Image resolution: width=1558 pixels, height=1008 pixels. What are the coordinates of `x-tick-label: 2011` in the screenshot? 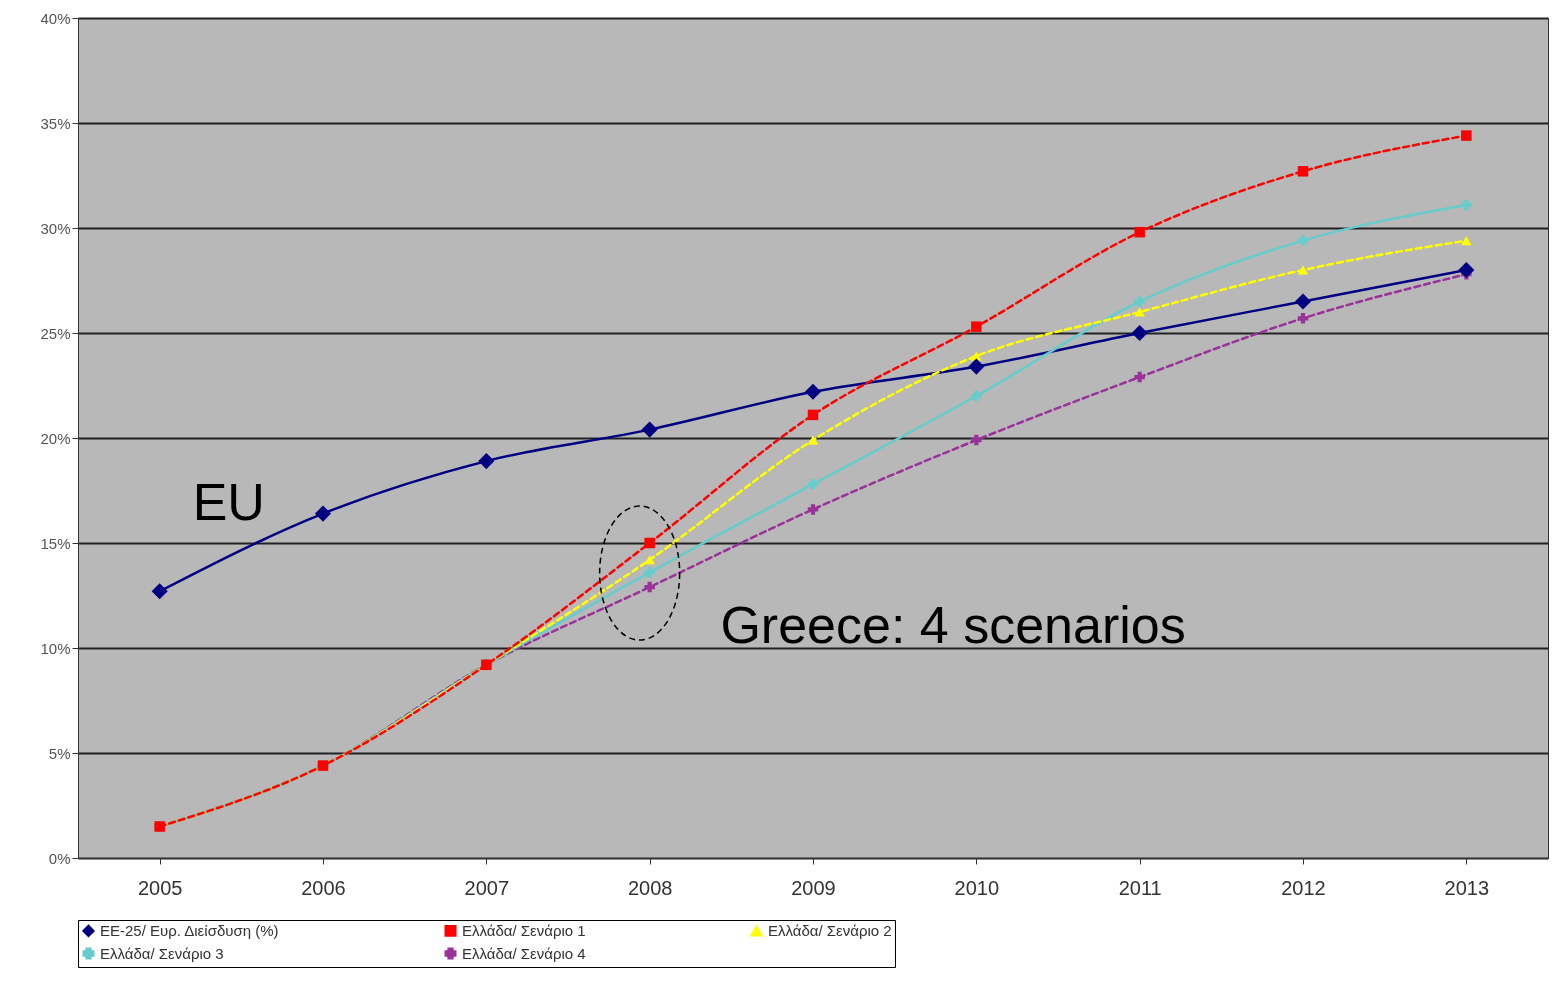 It's located at (1140, 887).